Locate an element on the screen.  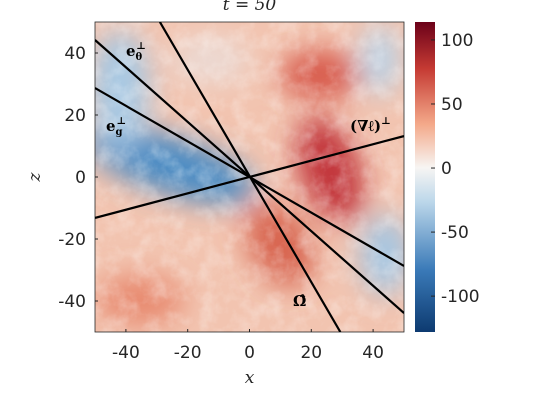
y-tick-label: 20 is located at coordinates (75, 116).